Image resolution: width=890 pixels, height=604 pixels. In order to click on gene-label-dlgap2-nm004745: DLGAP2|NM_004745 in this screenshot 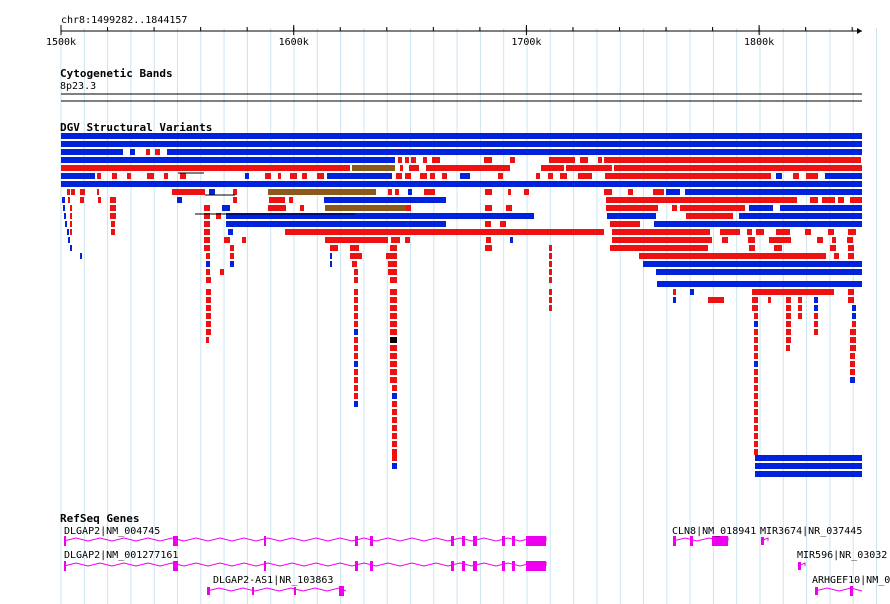, I will do `click(112, 531)`.